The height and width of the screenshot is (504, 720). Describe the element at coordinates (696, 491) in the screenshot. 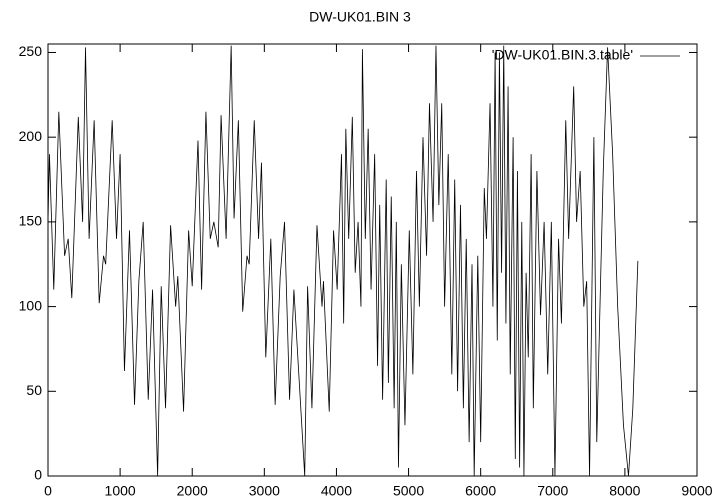

I see `x-tick-label: 9000` at that location.